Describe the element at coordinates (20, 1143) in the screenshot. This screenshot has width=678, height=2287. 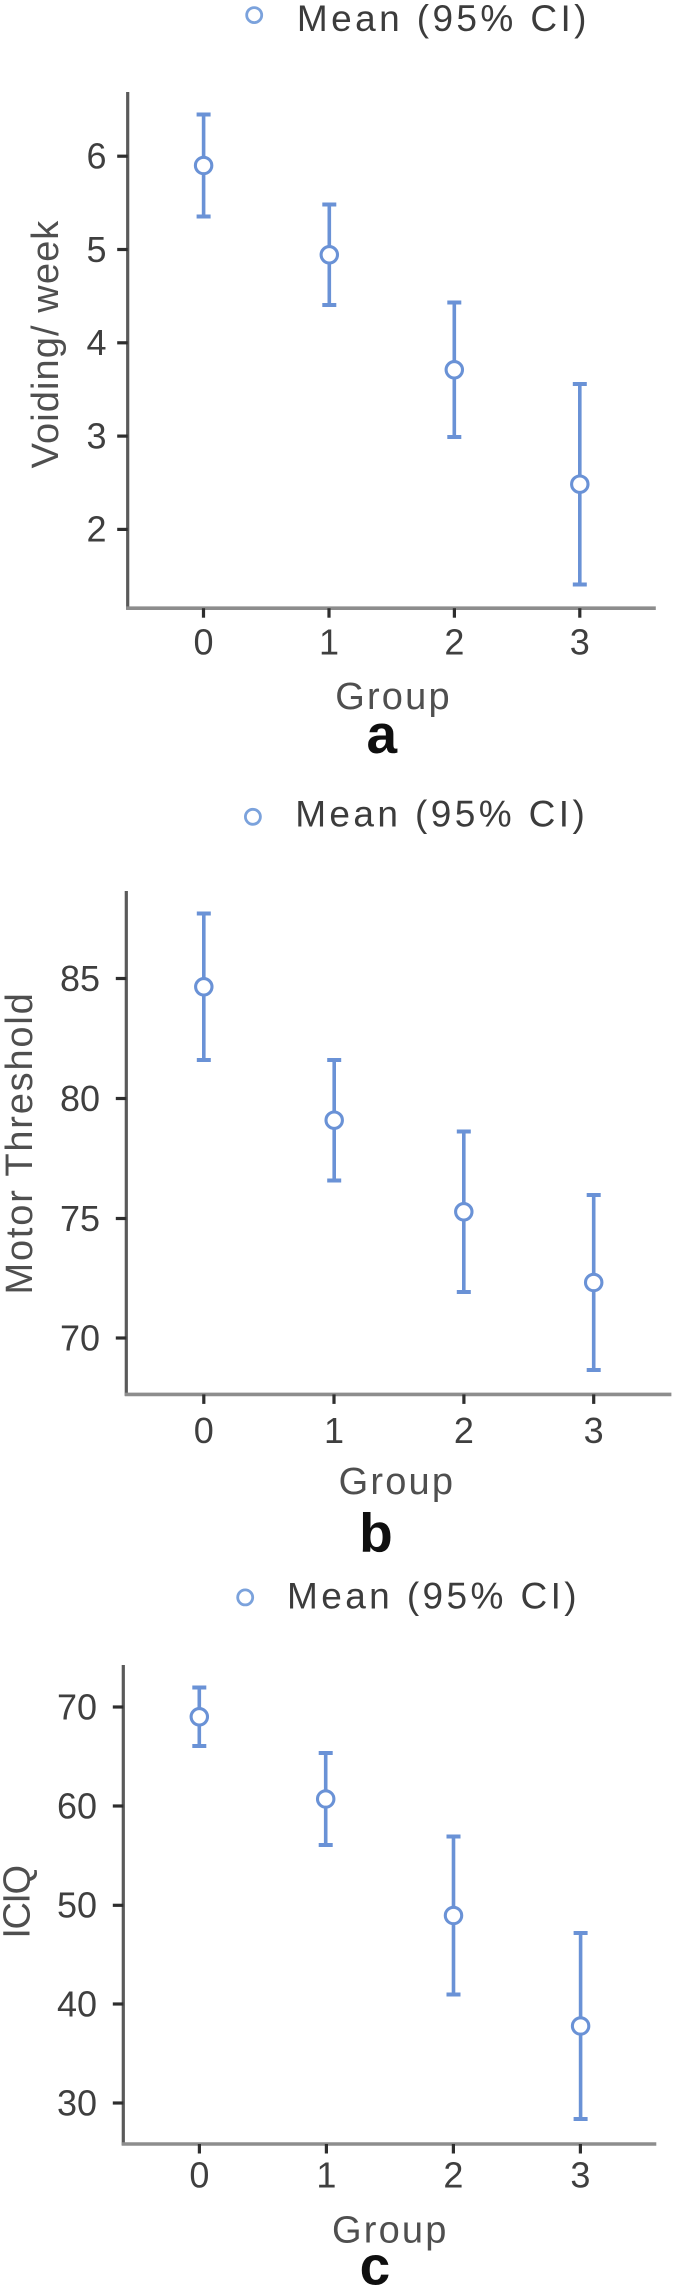
I see `svg-text: Motor Threshold` at that location.